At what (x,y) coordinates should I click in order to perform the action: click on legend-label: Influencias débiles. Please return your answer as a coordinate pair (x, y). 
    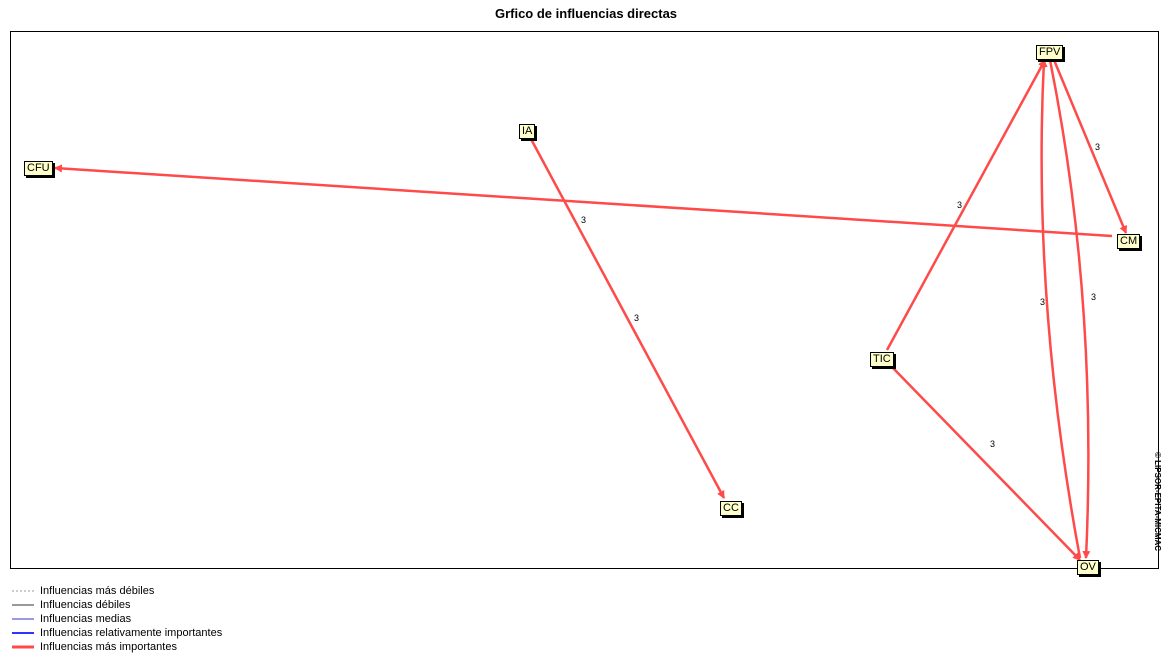
    Looking at the image, I should click on (85, 605).